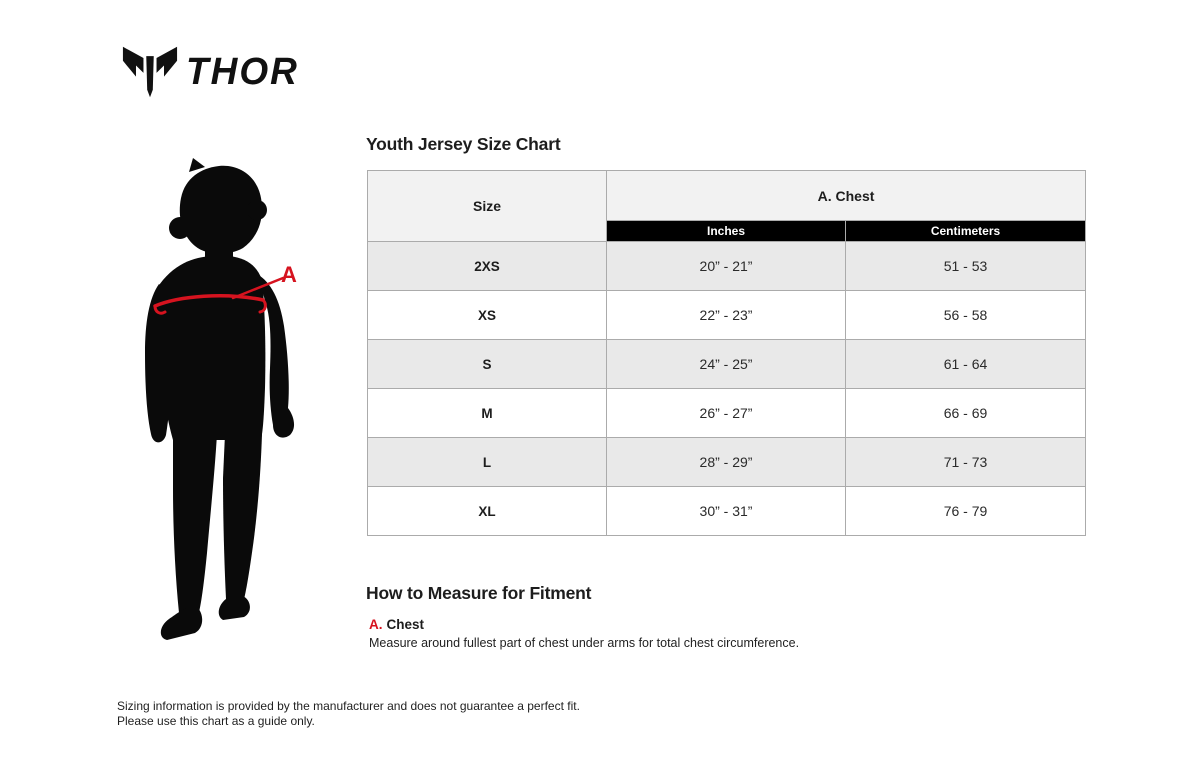  I want to click on column-header-centimeters: Centimeters, so click(965, 231).